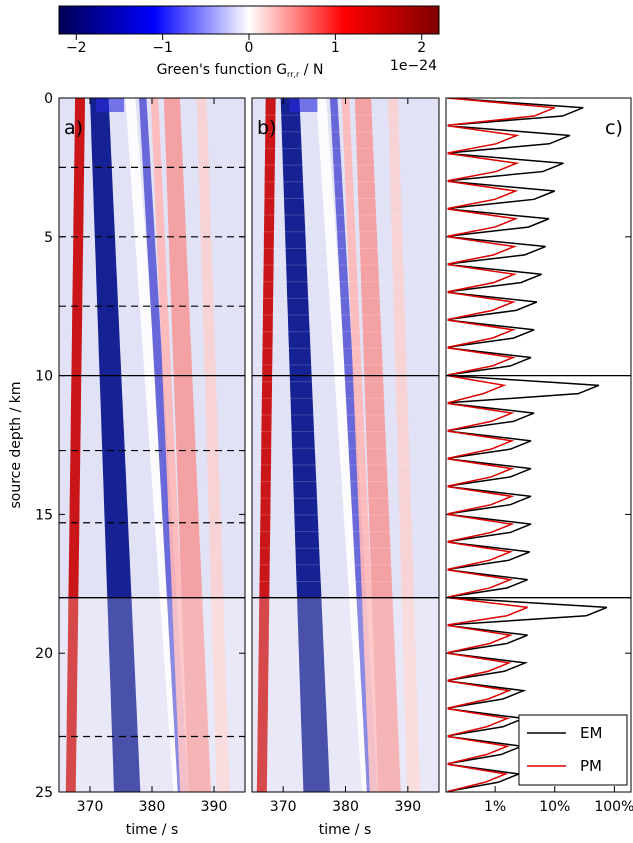 The width and height of the screenshot is (633, 843). Describe the element at coordinates (554, 807) in the screenshot. I see `x-tick-label: 10%` at that location.